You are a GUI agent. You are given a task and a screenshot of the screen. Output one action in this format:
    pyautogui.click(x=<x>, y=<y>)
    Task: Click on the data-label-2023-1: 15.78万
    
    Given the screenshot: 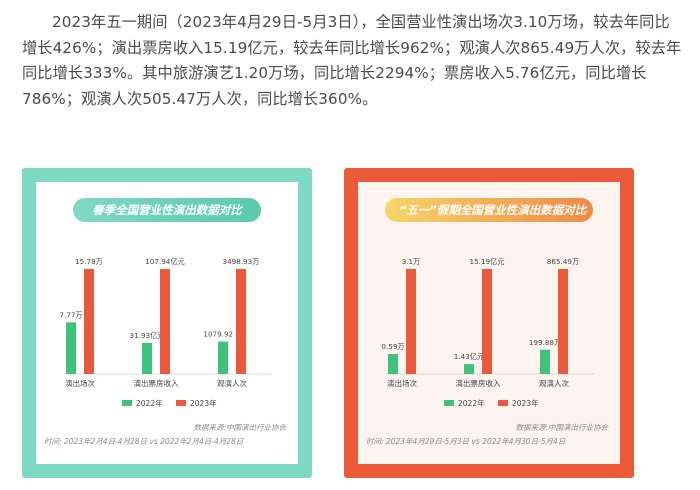 What is the action you would take?
    pyautogui.click(x=89, y=261)
    